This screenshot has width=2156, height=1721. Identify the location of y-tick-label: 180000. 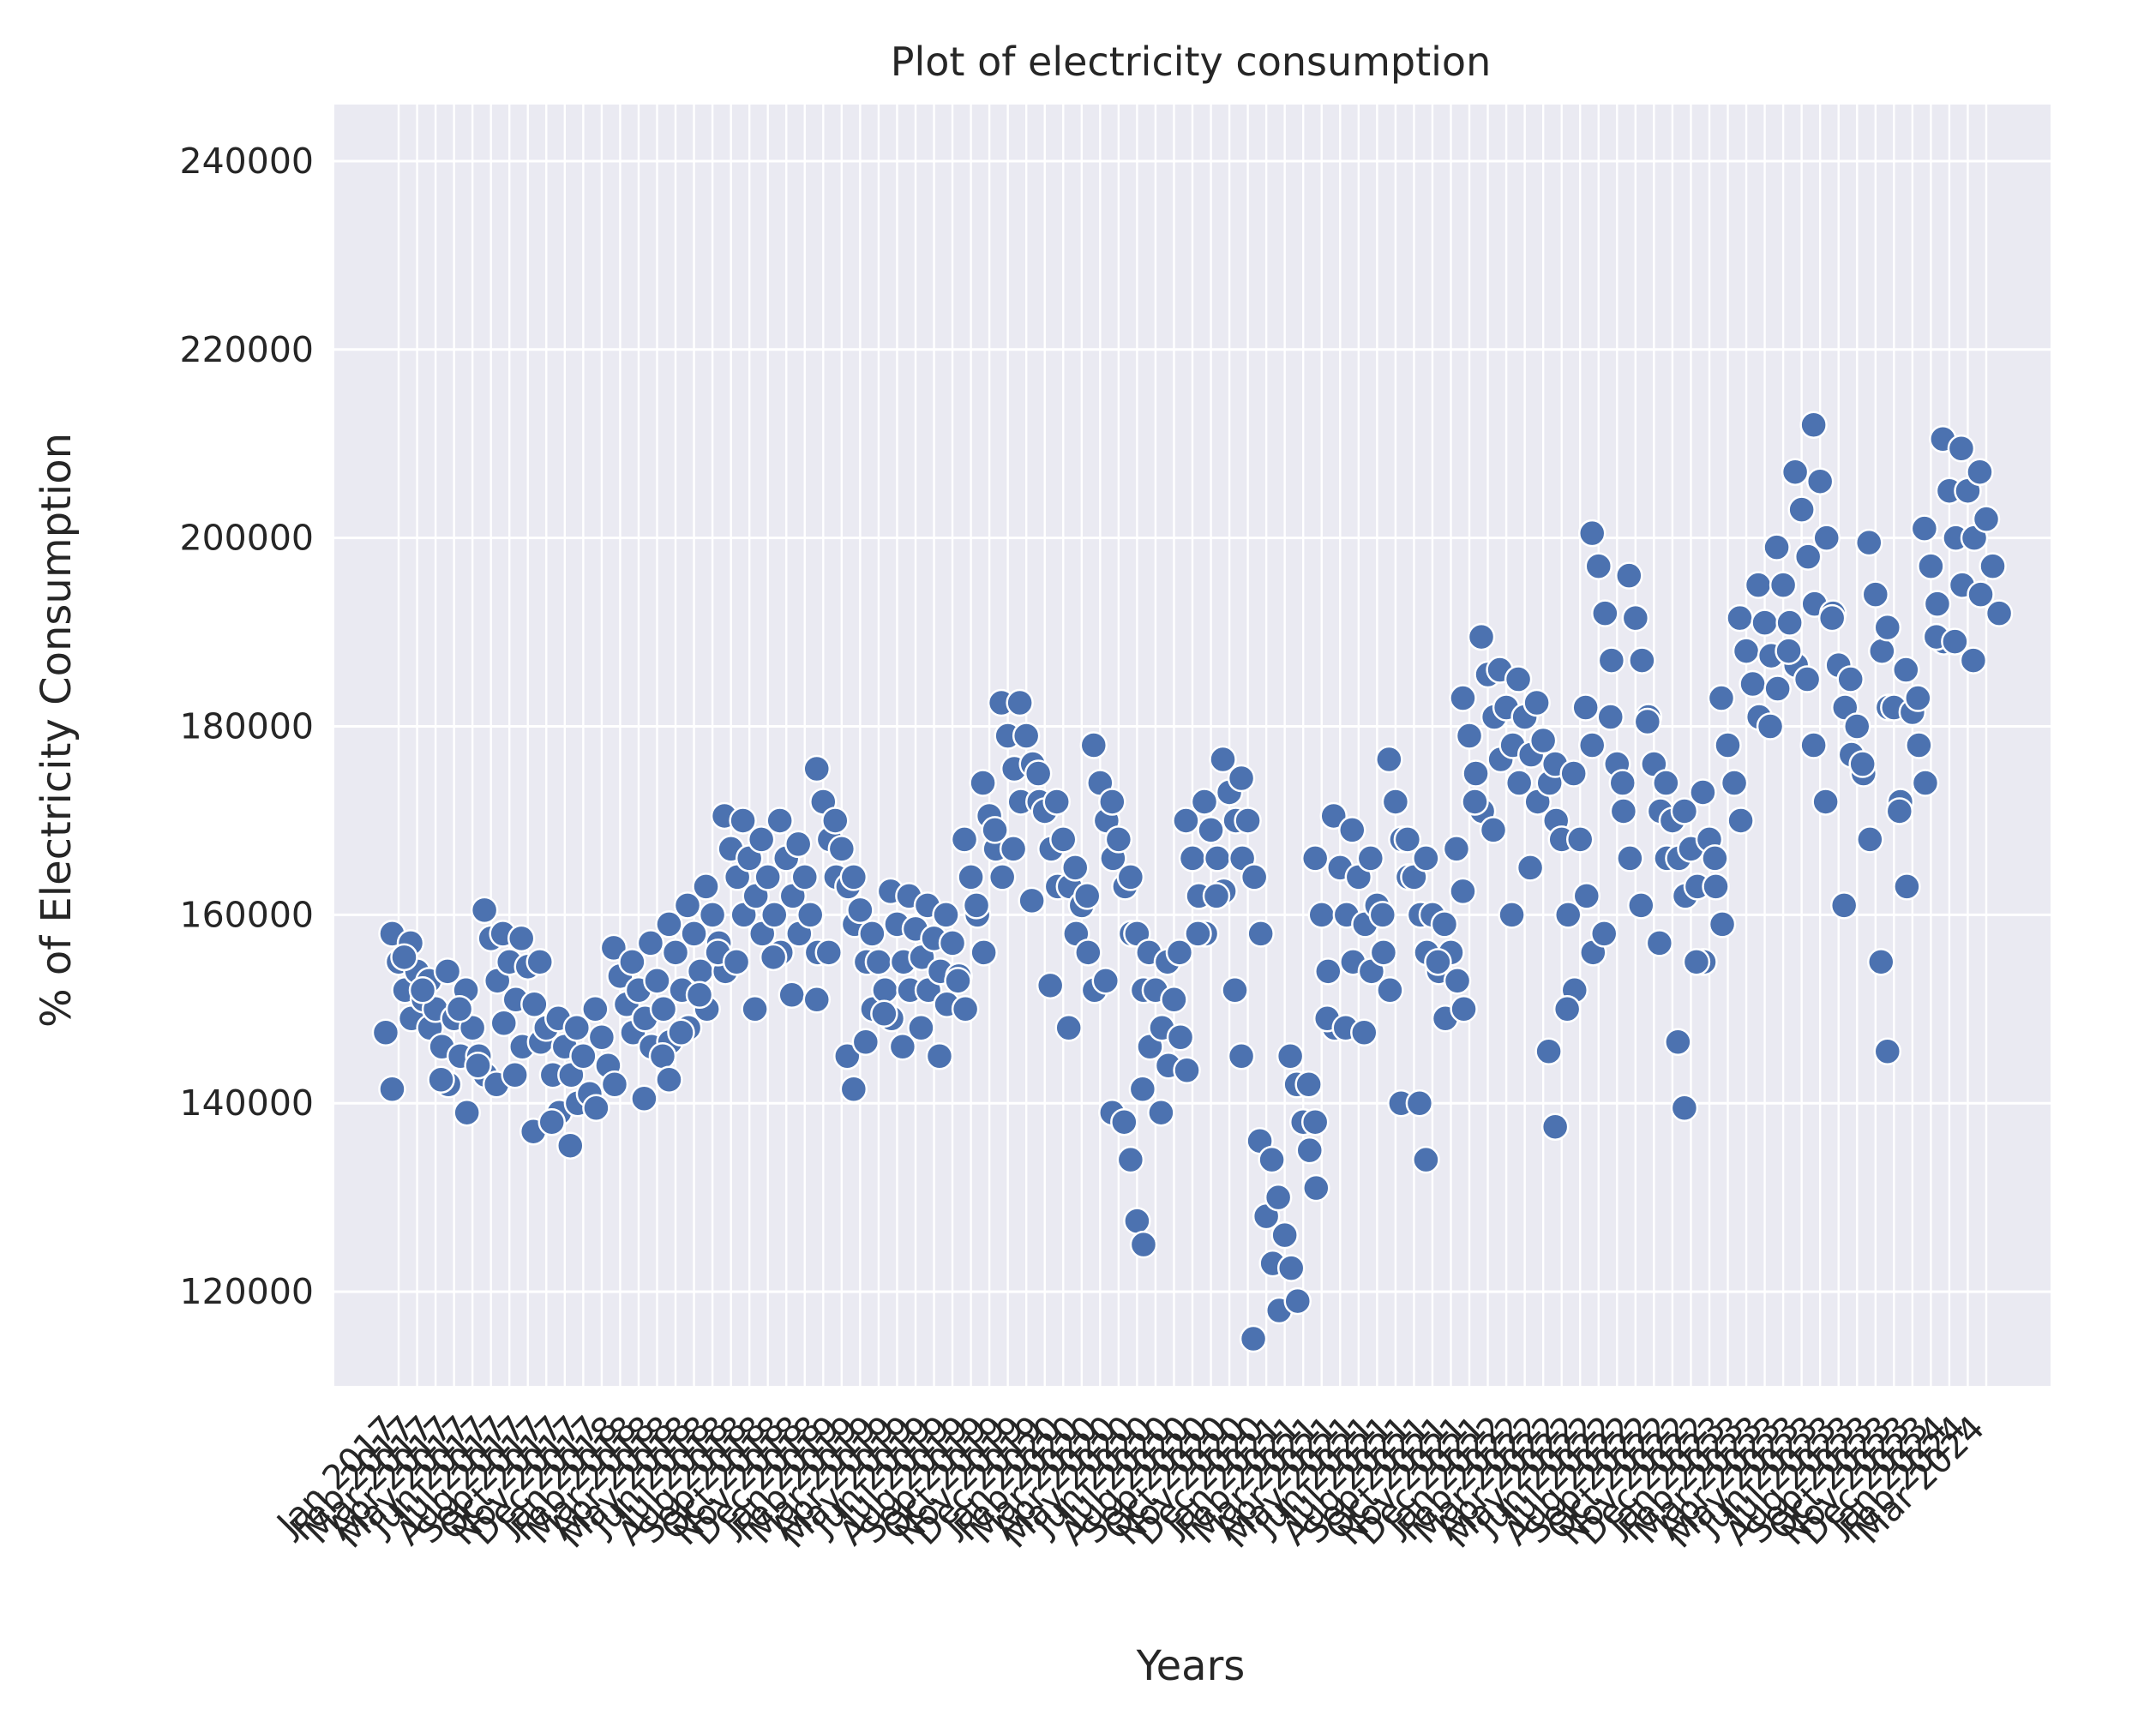
(246, 726).